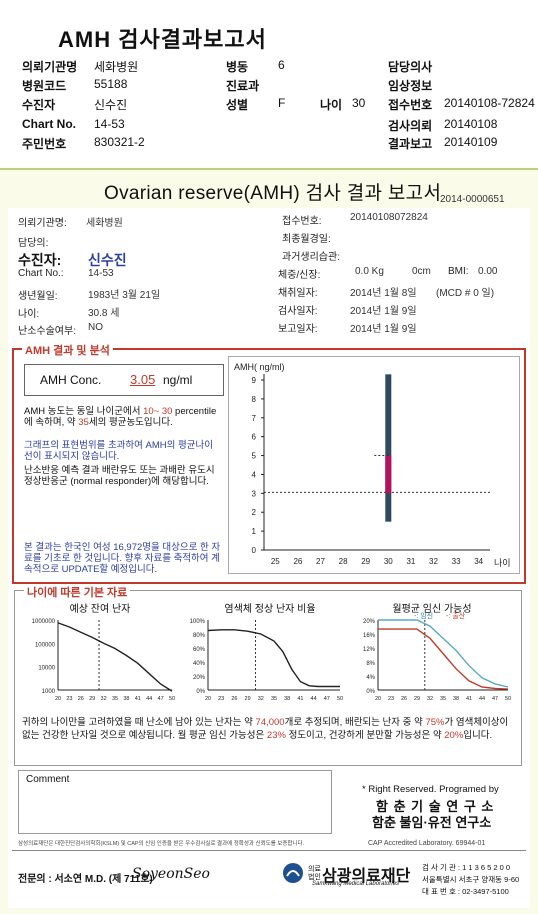 This screenshot has width=538, height=914. What do you see at coordinates (200, 692) in the screenshot?
I see `ref-chart-2-y-tick-label: 0%` at bounding box center [200, 692].